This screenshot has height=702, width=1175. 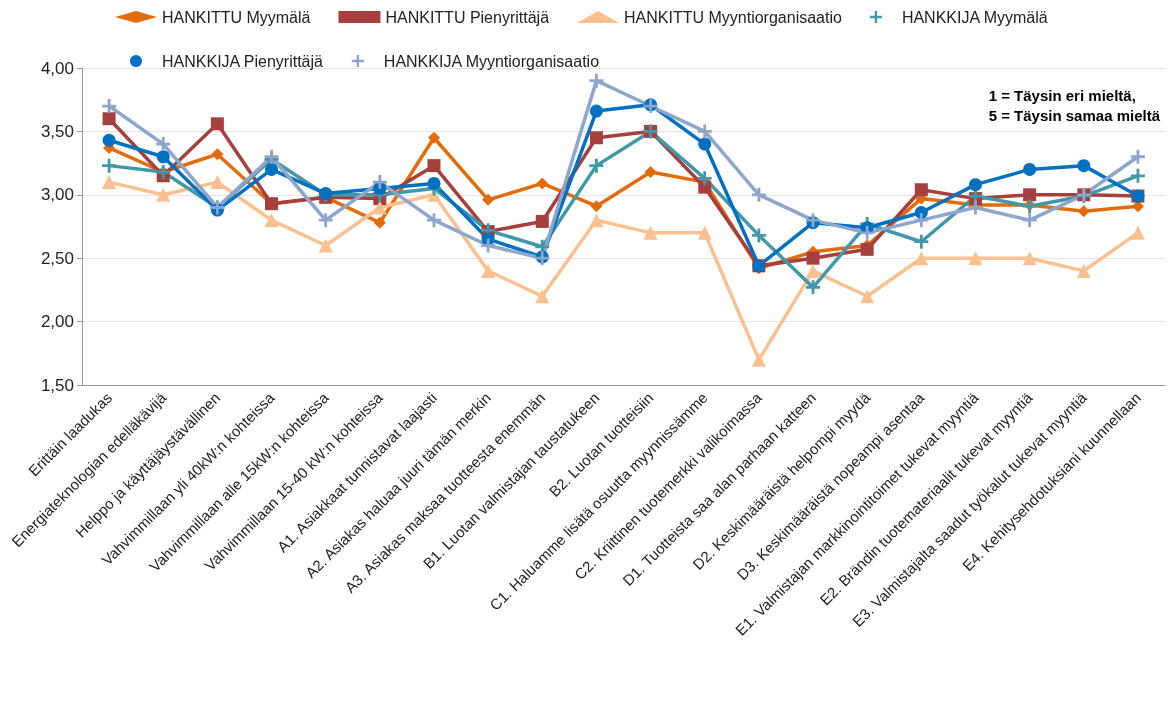 I want to click on legend-label: HANKKIJA Pienyrittäjä, so click(x=243, y=61).